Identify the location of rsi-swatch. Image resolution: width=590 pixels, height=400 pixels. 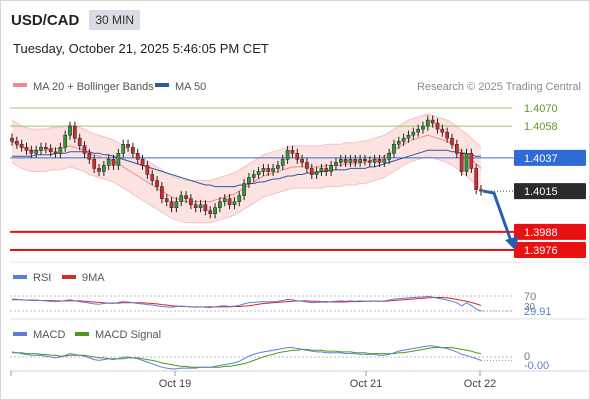
(20, 277).